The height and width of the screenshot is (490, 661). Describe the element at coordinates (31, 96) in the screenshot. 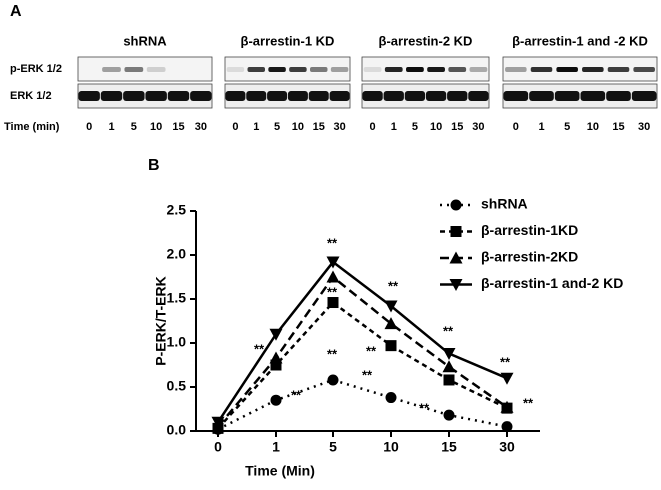

I see `row-label: ERK 1/2` at that location.